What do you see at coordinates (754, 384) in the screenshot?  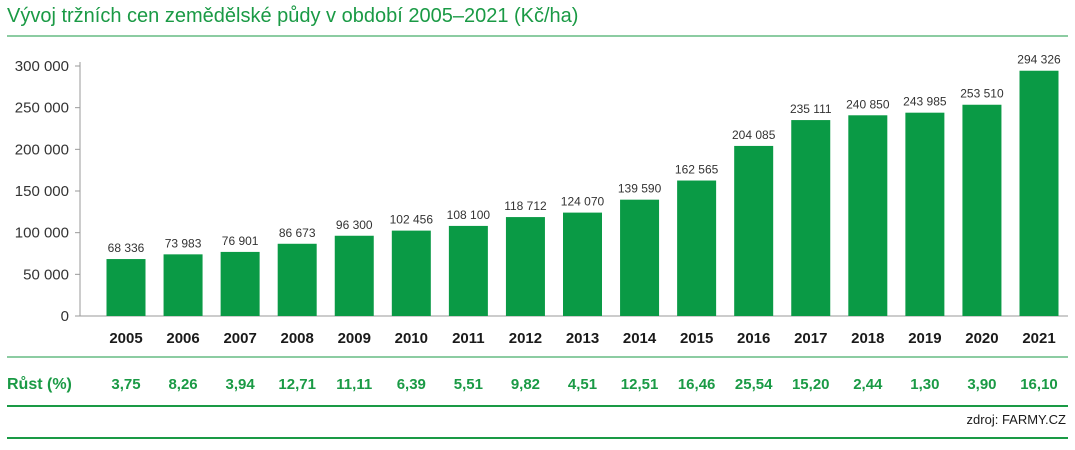 I see `growth-value-2016: 25,54` at bounding box center [754, 384].